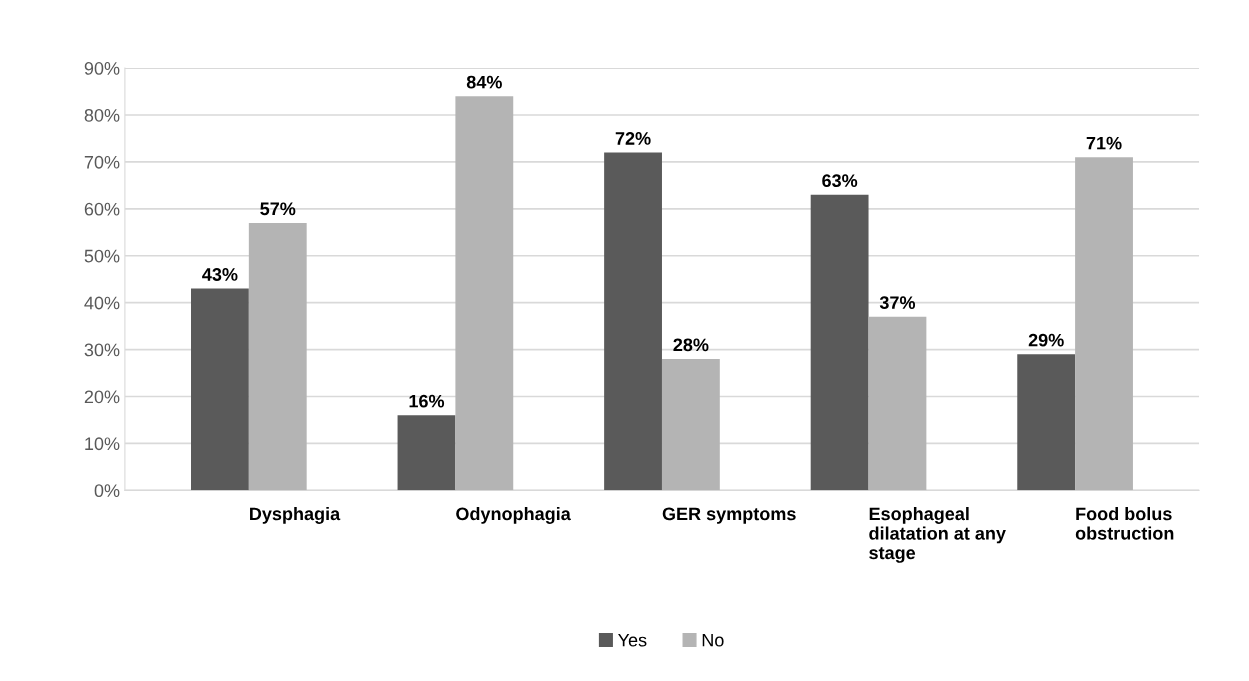  I want to click on data-label: 37%, so click(897, 303).